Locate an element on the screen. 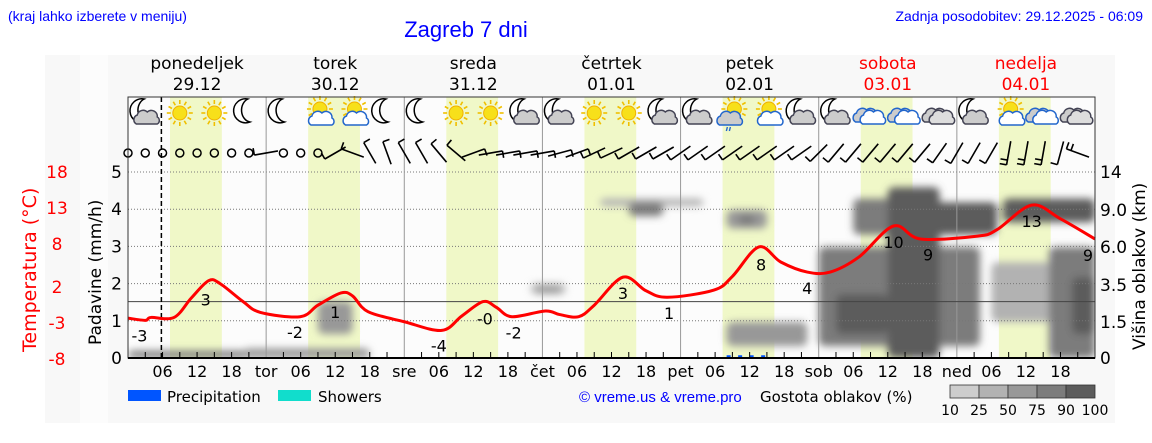  temp-label: 13 is located at coordinates (1032, 221).